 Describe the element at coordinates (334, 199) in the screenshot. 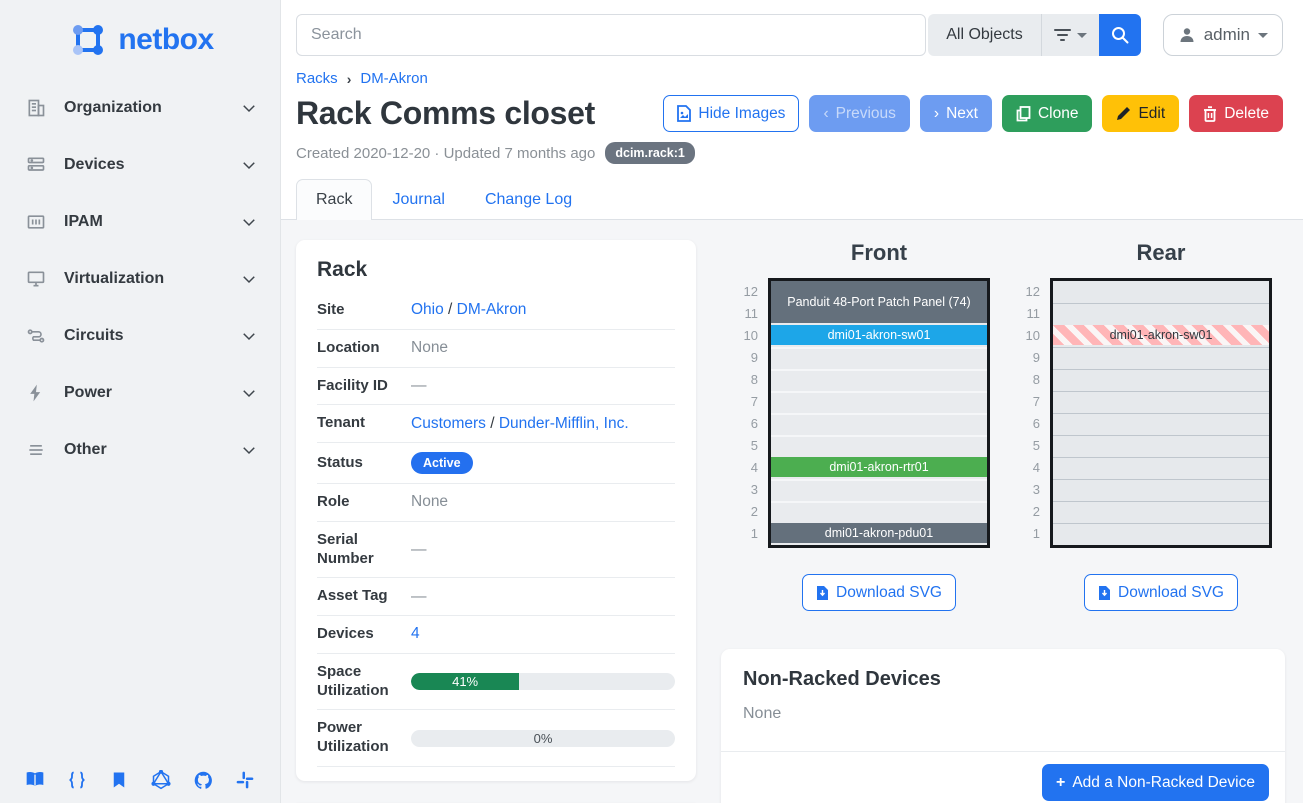

I see `tab-rack: Rack` at that location.